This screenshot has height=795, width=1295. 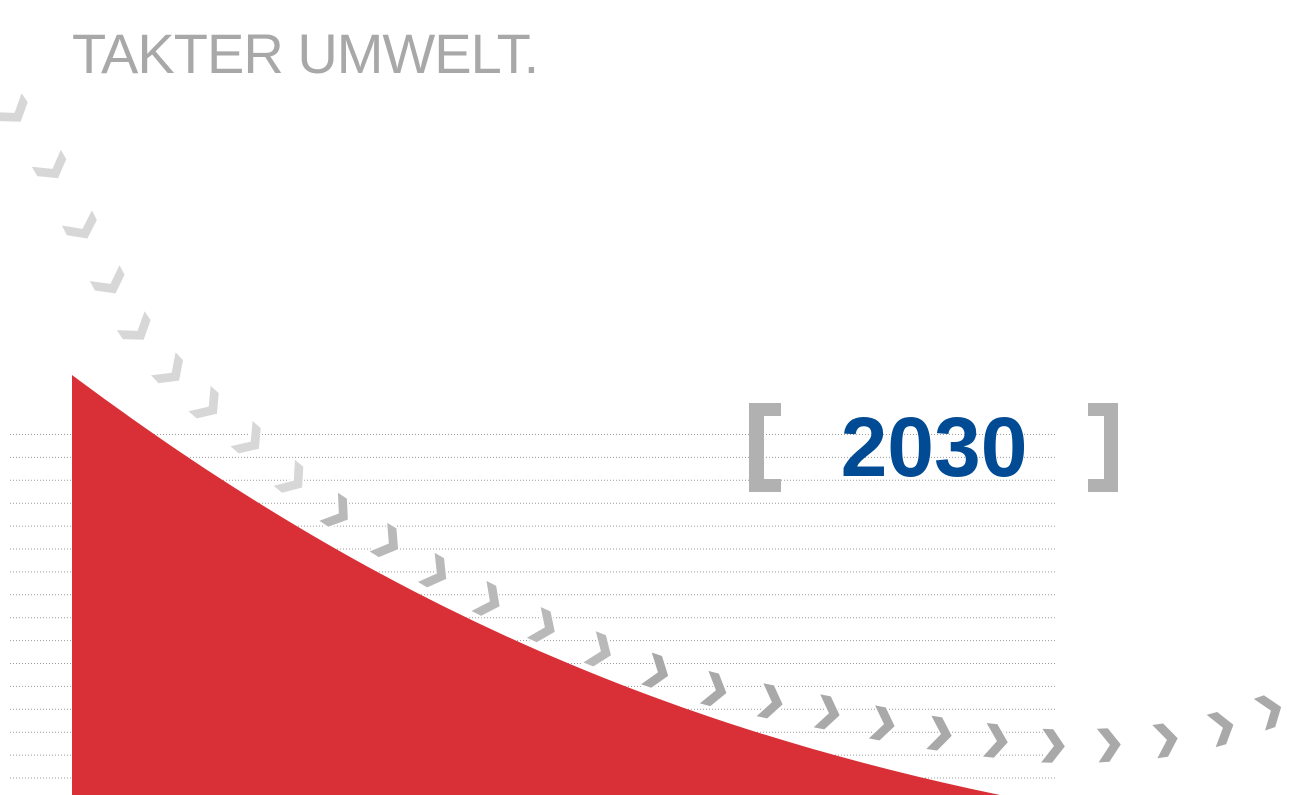 I want to click on left-bracket-icon, so click(x=765, y=447).